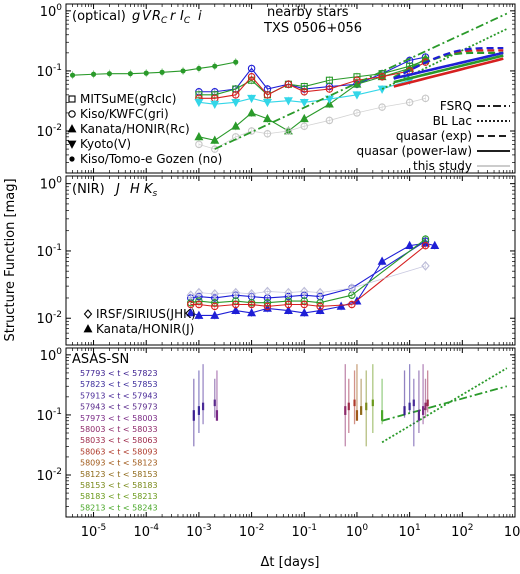 The height and width of the screenshot is (574, 520). I want to click on quasar-pl-blue, so click(448, 65).